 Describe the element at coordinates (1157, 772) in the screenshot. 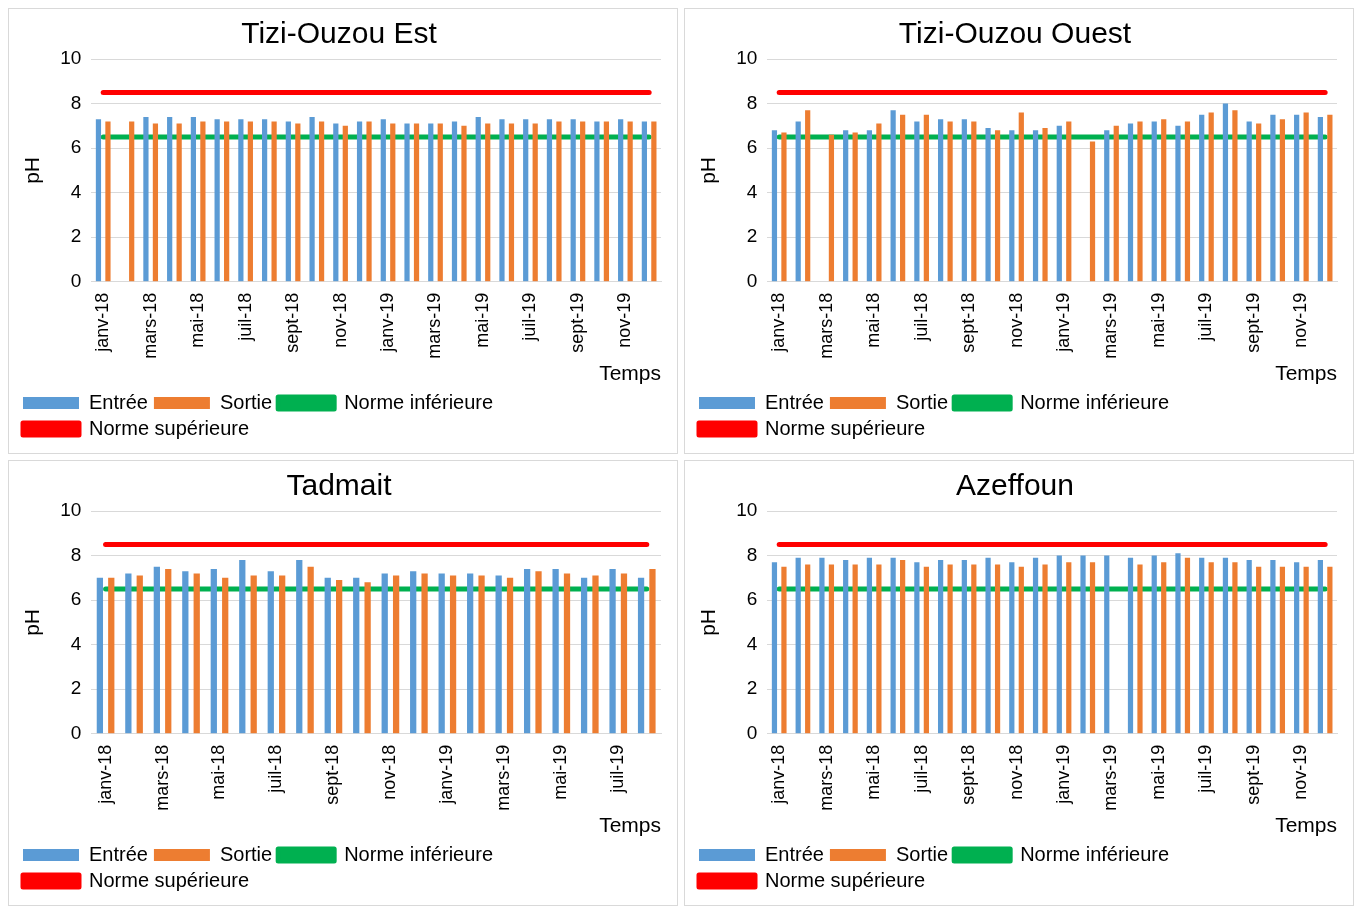

I see `x-tick-label: mai-19` at that location.